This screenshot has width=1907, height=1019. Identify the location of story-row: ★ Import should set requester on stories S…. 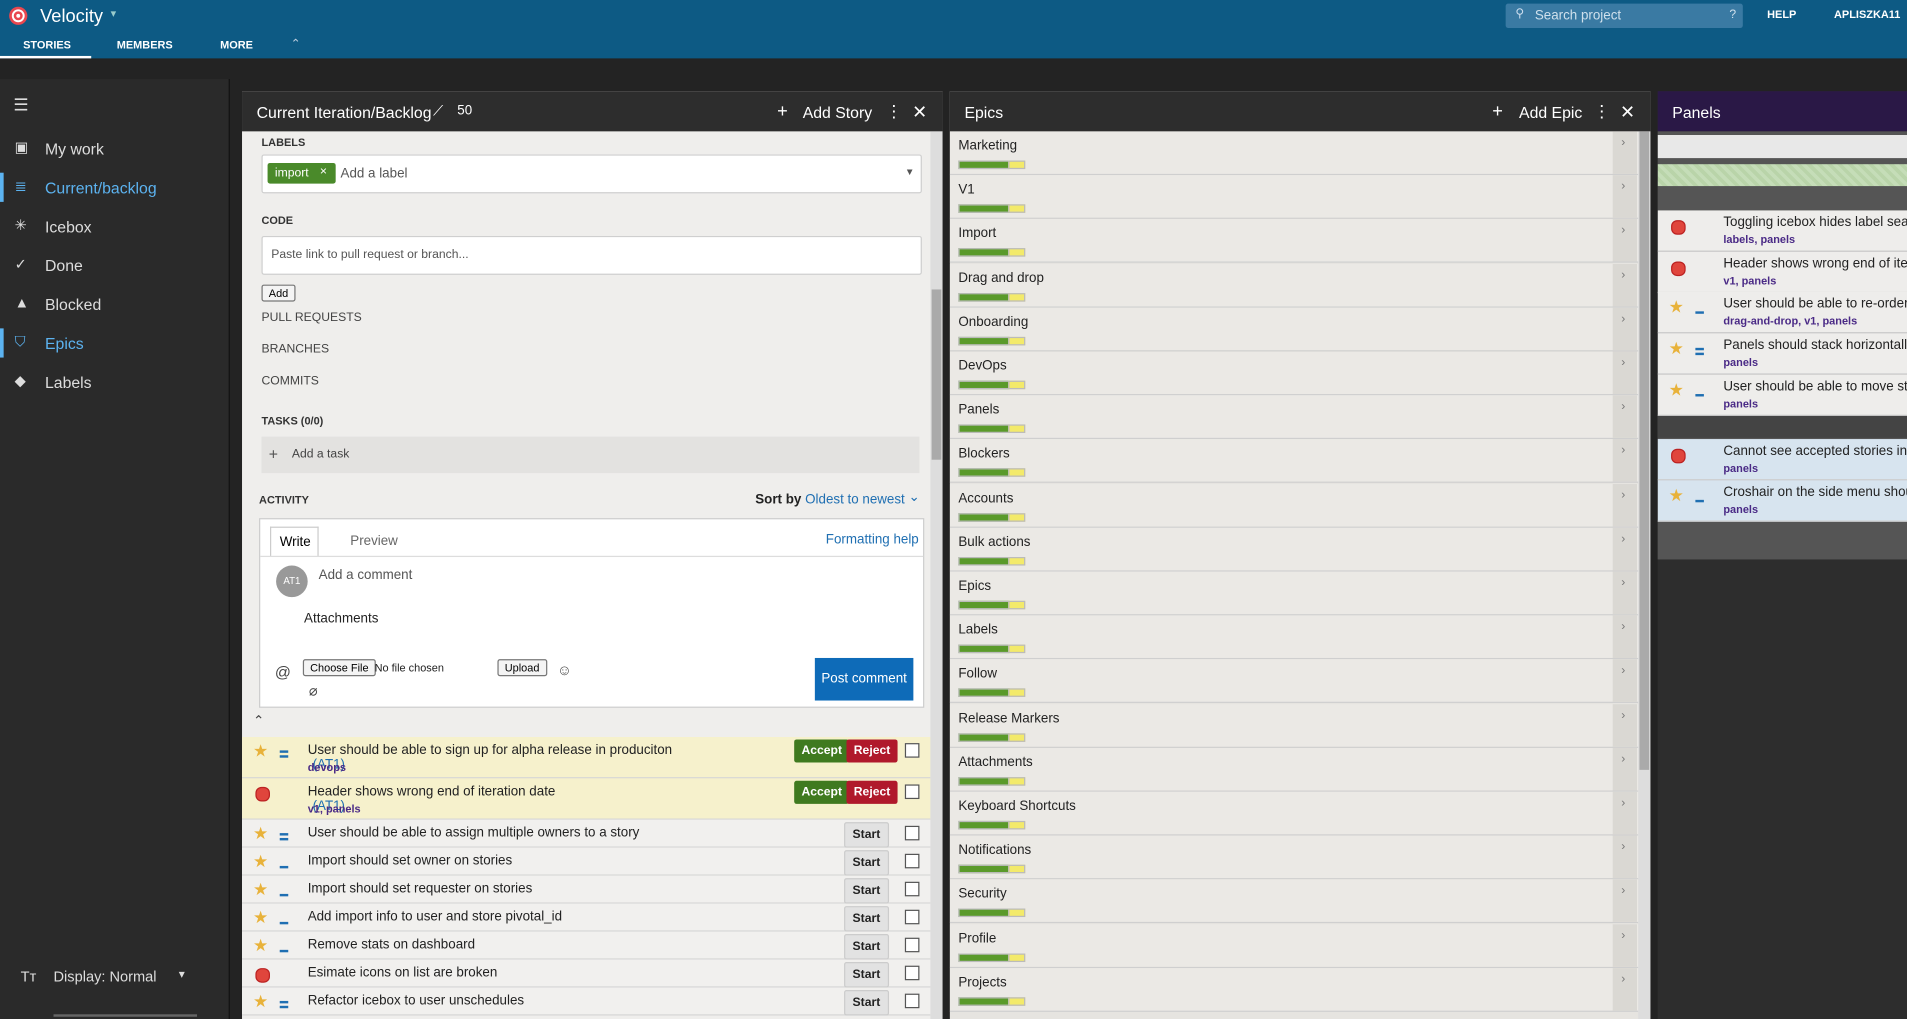
(586, 889).